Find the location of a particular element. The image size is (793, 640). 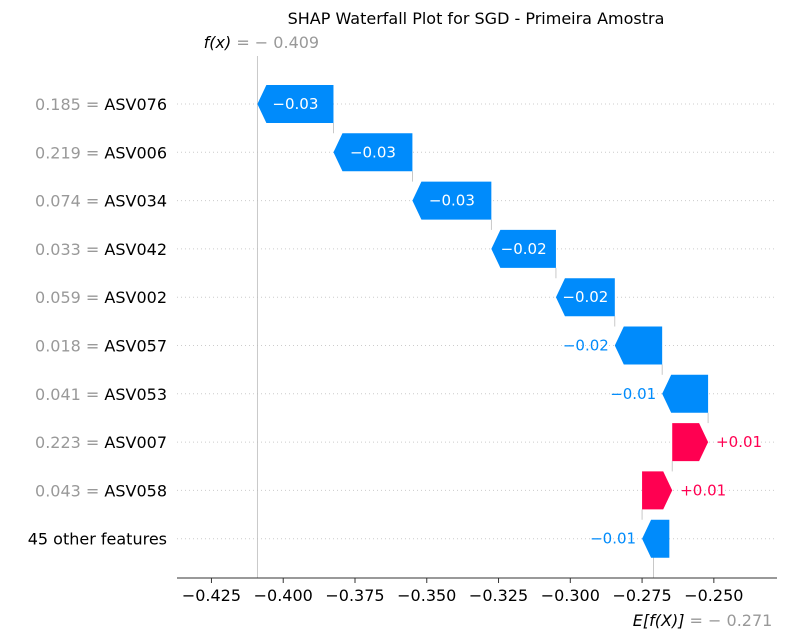

feature-value: 0.223 = is located at coordinates (69, 442).